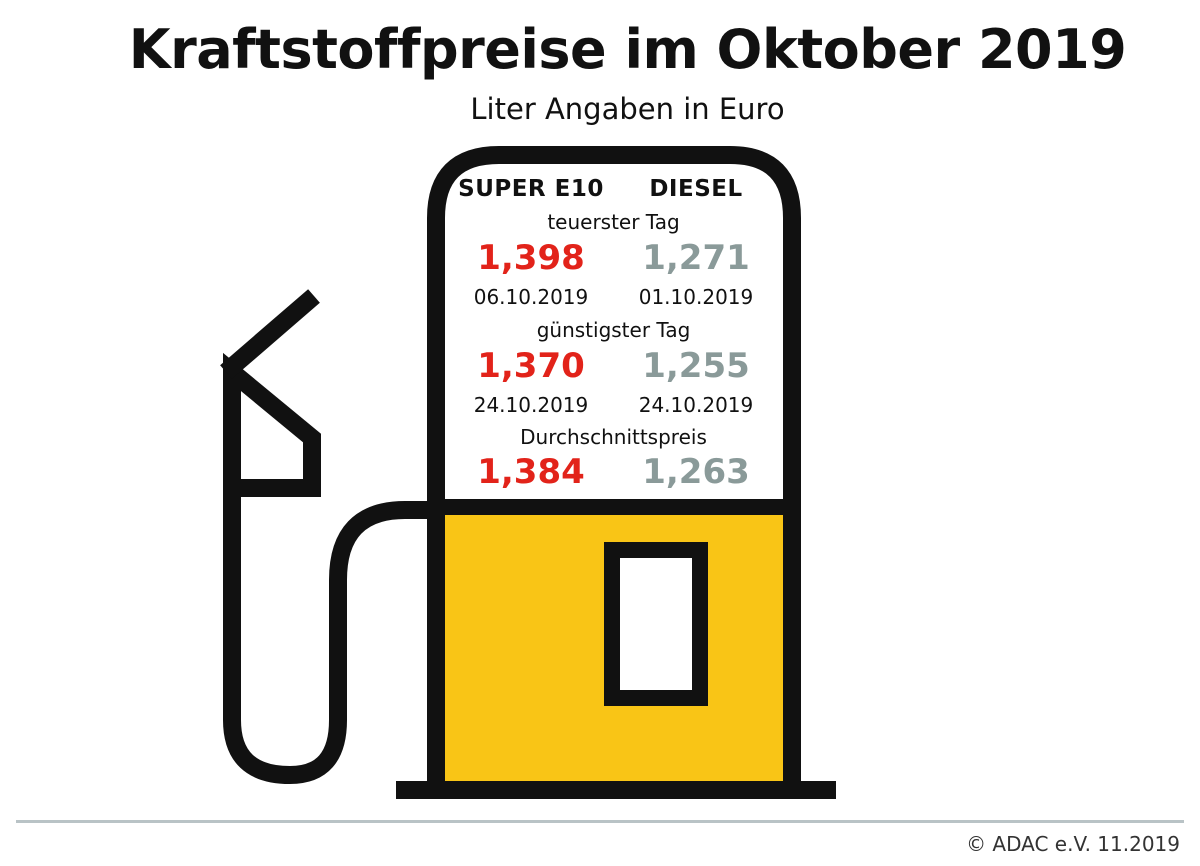  Describe the element at coordinates (696, 297) in the screenshot. I see `diesel-date-expensive: 01.10.2019` at that location.